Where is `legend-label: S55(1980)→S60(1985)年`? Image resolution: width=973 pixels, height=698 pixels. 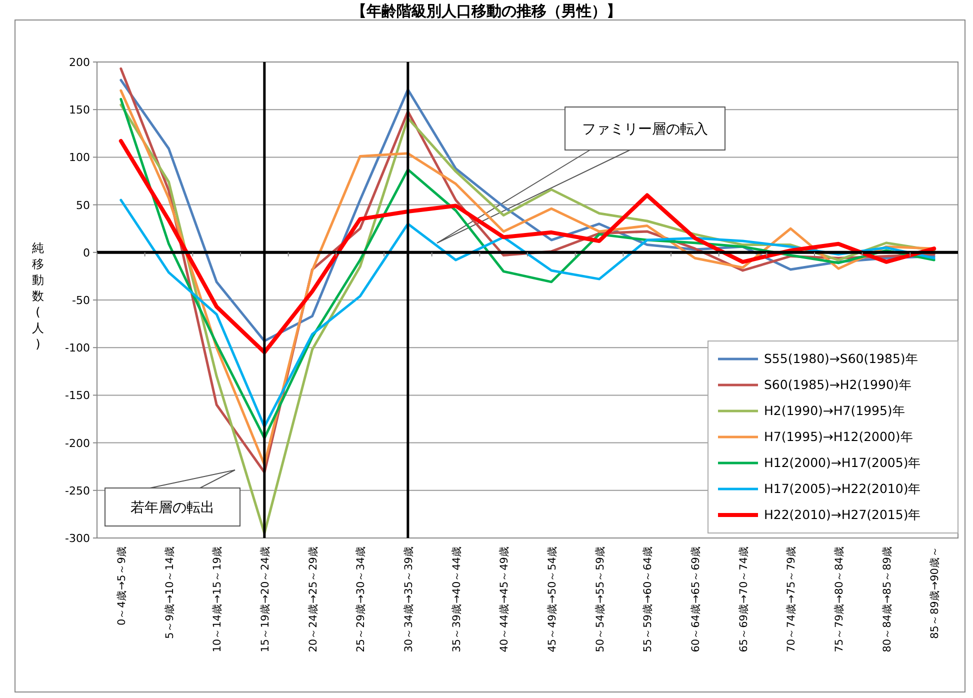
legend-label: S55(1980)→S60(1985)年 is located at coordinates (841, 358).